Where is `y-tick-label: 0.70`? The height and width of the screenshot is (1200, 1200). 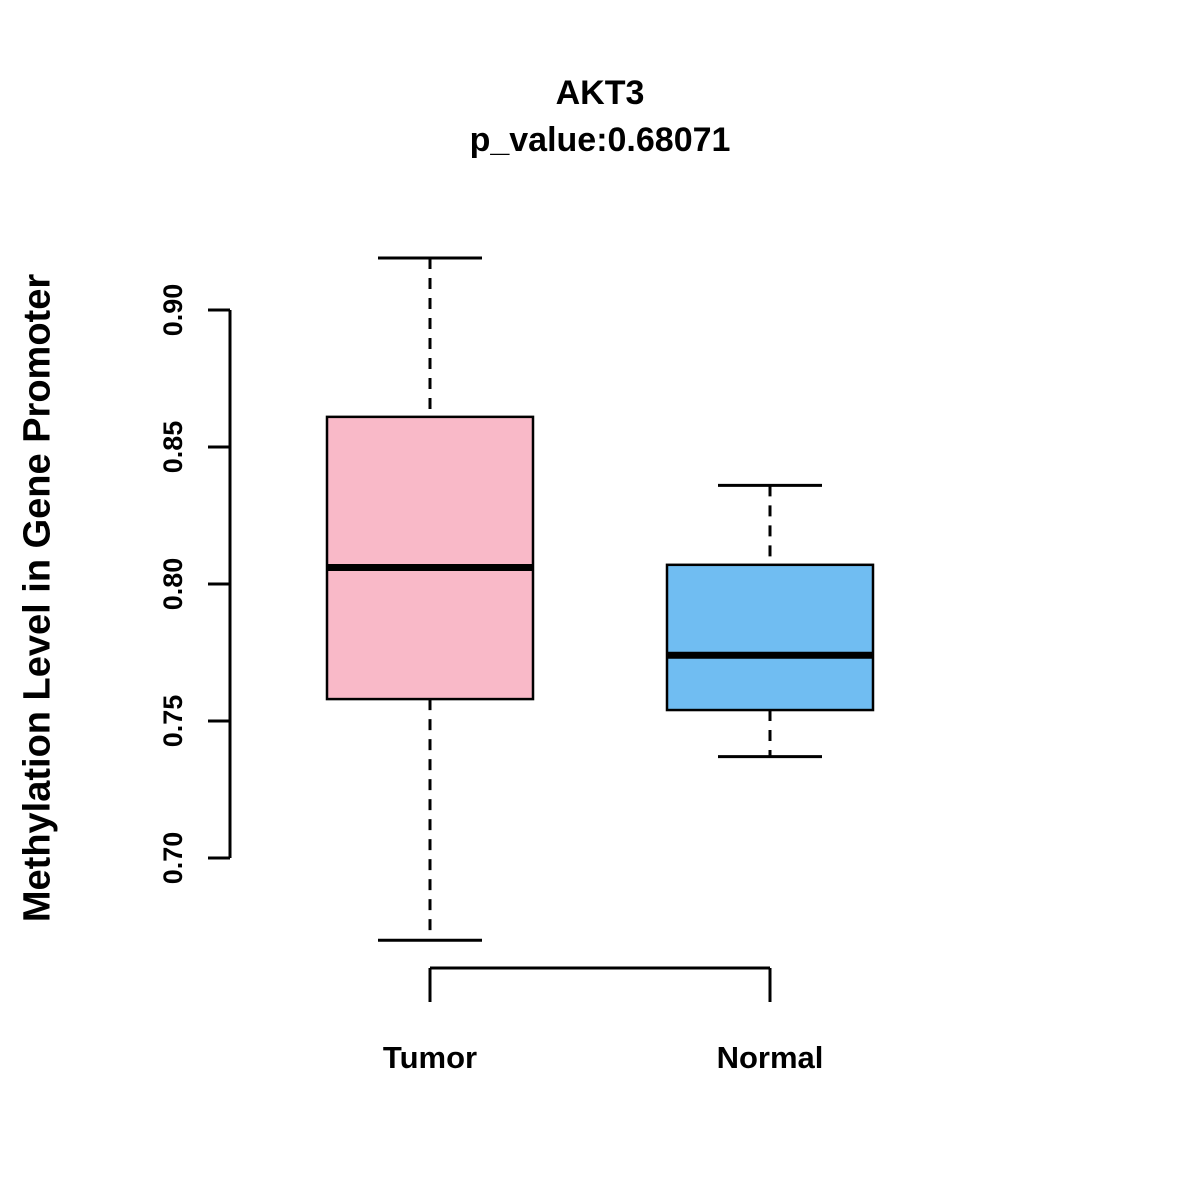 y-tick-label: 0.70 is located at coordinates (173, 858).